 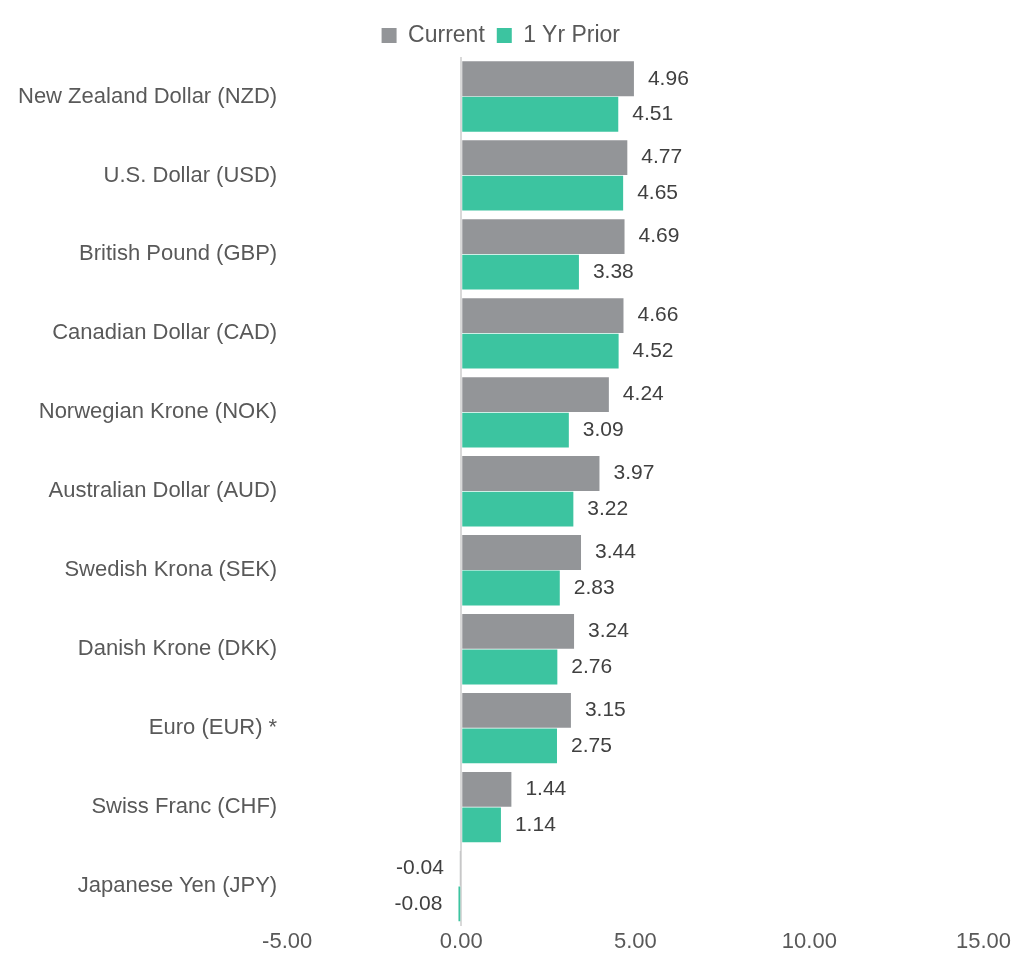 What do you see at coordinates (591, 744) in the screenshot?
I see `data-label: 2.75` at bounding box center [591, 744].